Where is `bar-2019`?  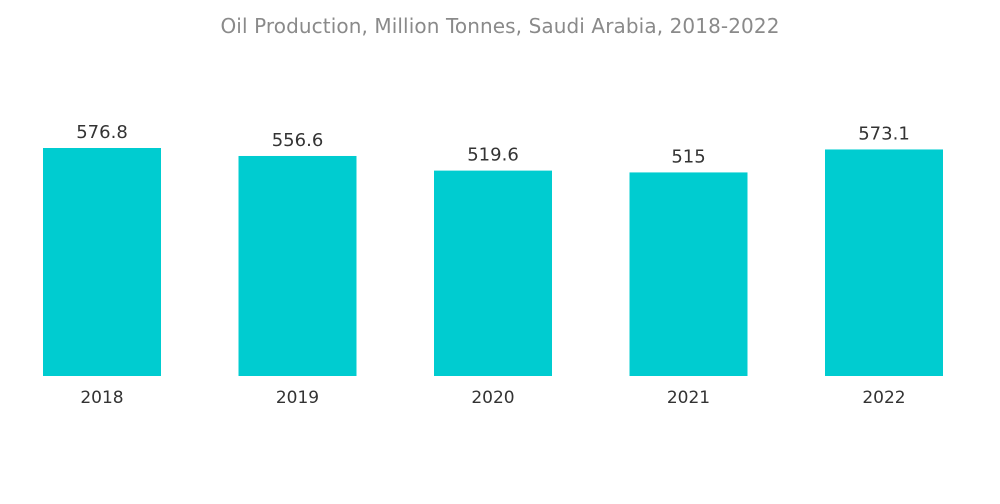 bar-2019 is located at coordinates (297, 265).